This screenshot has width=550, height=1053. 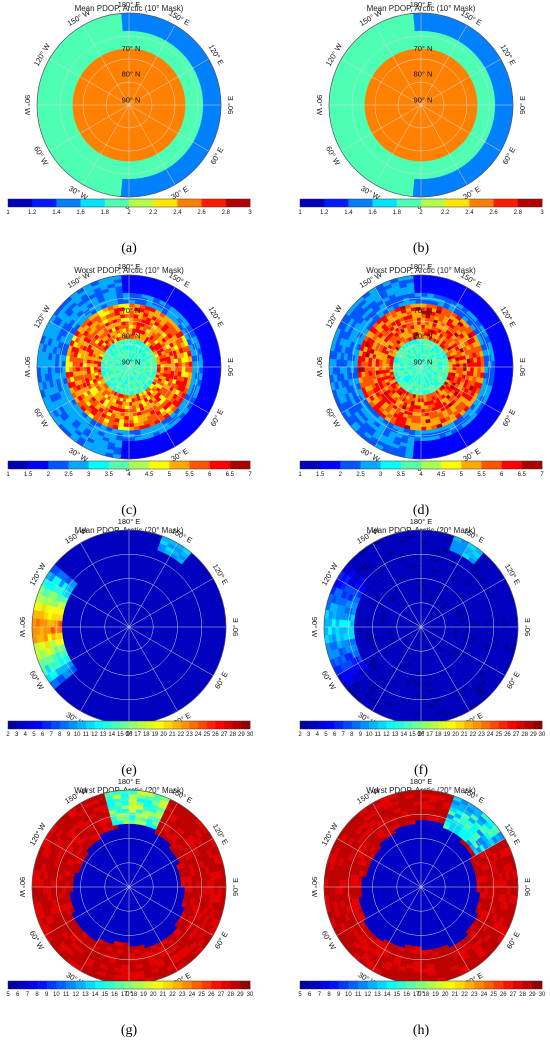 I want to click on colorbar-tick-label: 2.4, so click(x=177, y=213).